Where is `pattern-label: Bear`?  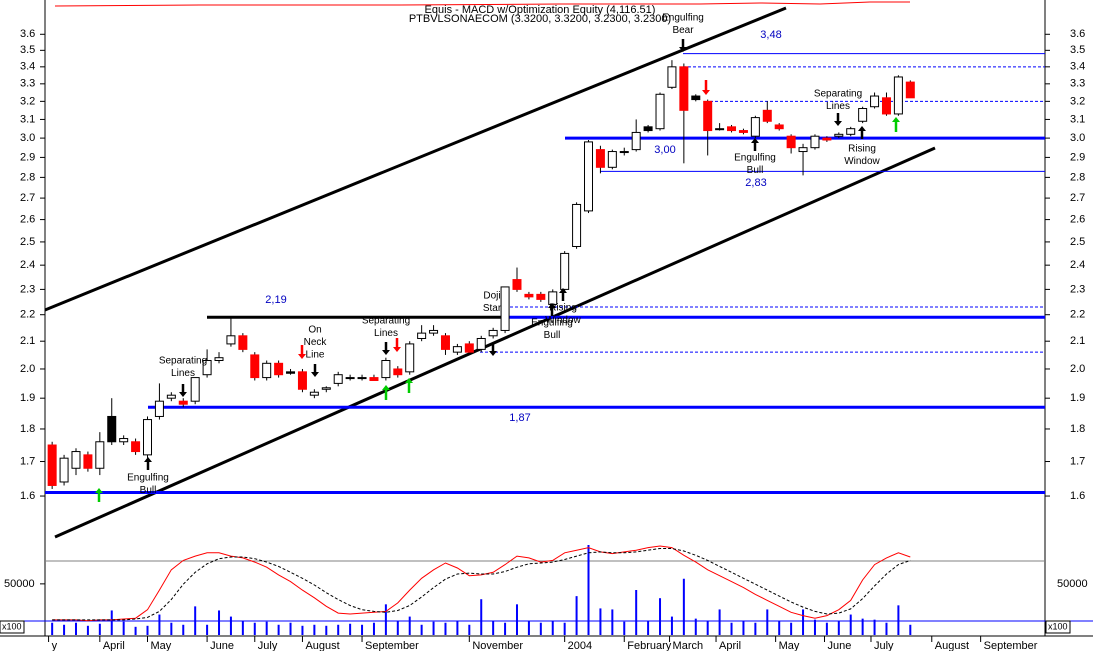 pattern-label: Bear is located at coordinates (683, 30).